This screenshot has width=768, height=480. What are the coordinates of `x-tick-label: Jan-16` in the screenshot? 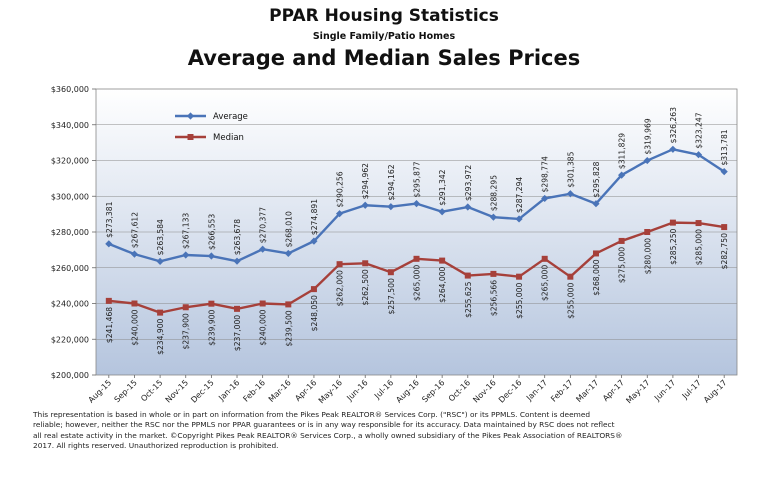 It's located at (228, 390).